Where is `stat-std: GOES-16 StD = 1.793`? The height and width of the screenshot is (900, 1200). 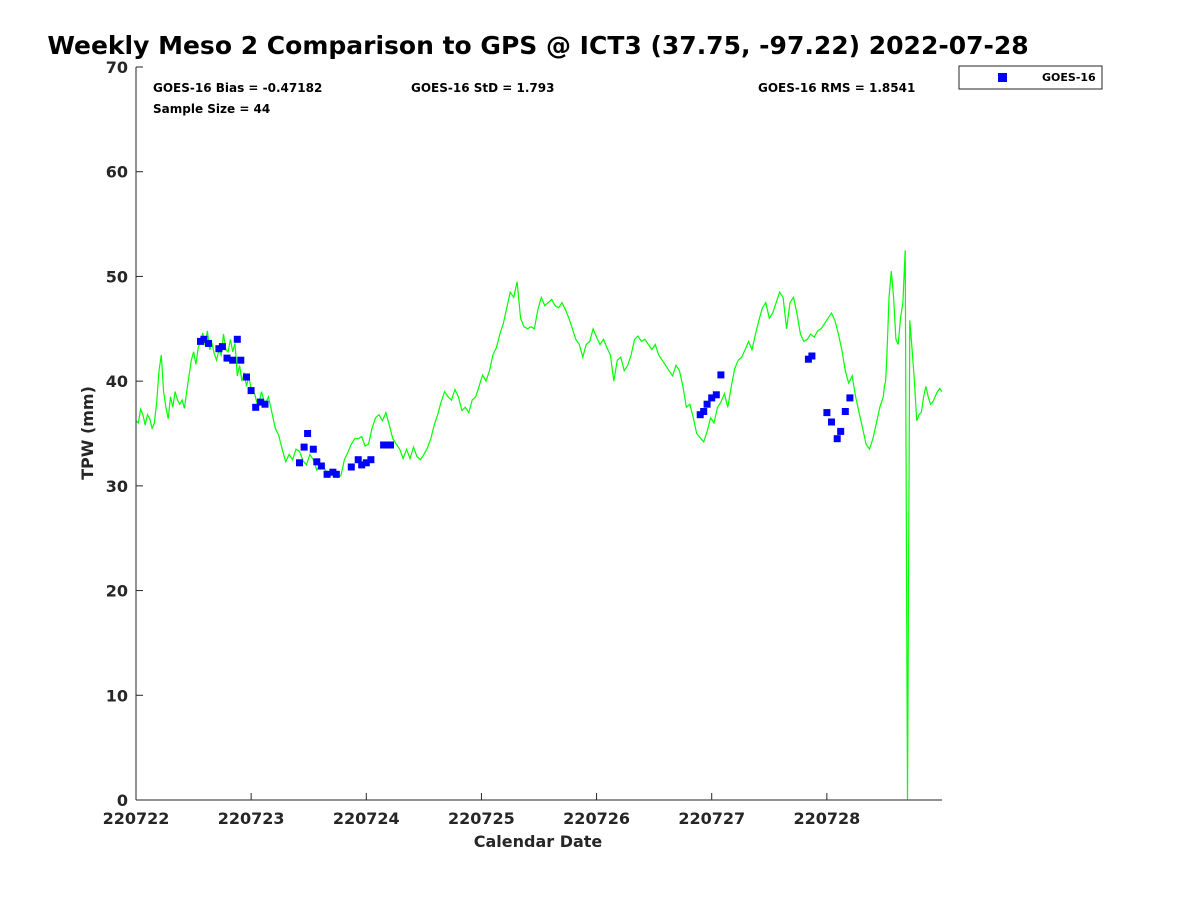 stat-std: GOES-16 StD = 1.793 is located at coordinates (482, 88).